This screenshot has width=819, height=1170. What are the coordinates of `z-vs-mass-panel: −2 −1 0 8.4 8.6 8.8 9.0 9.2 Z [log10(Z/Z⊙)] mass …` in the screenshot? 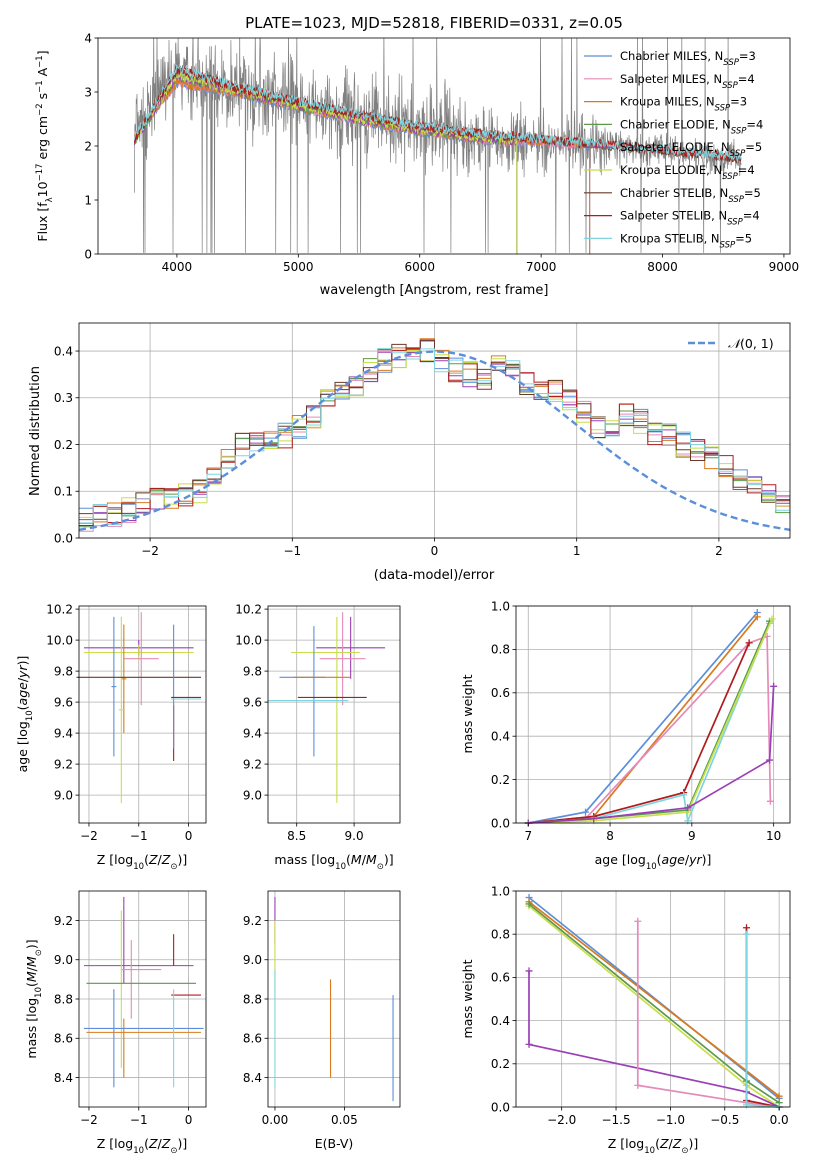 It's located at (115, 1023).